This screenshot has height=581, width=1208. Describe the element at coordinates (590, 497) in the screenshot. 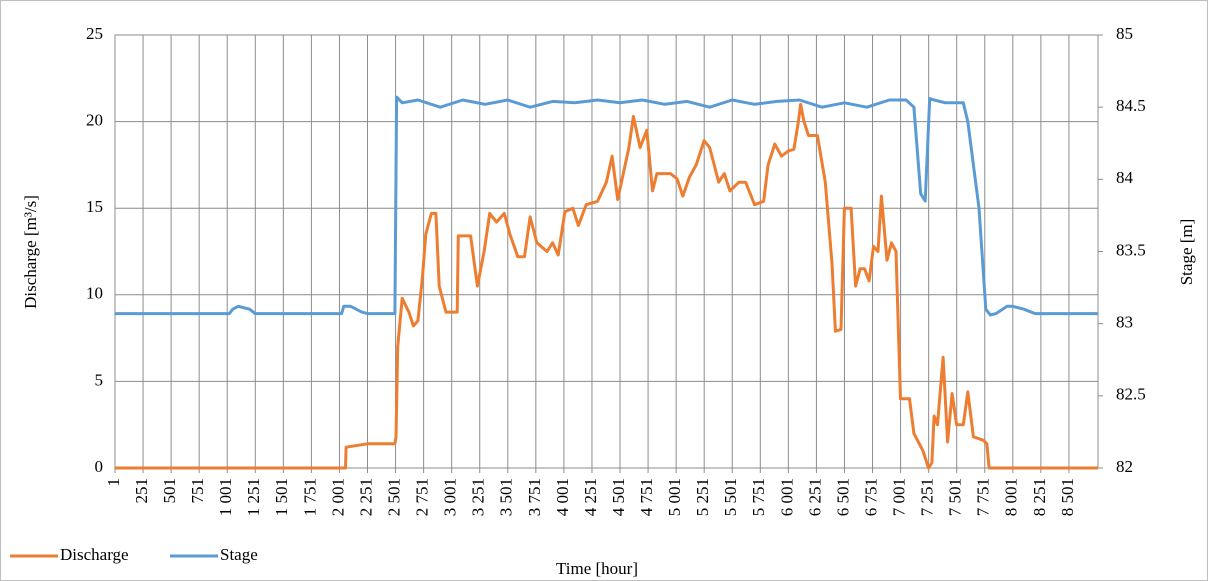

I see `x-tick-label: 4 251` at that location.